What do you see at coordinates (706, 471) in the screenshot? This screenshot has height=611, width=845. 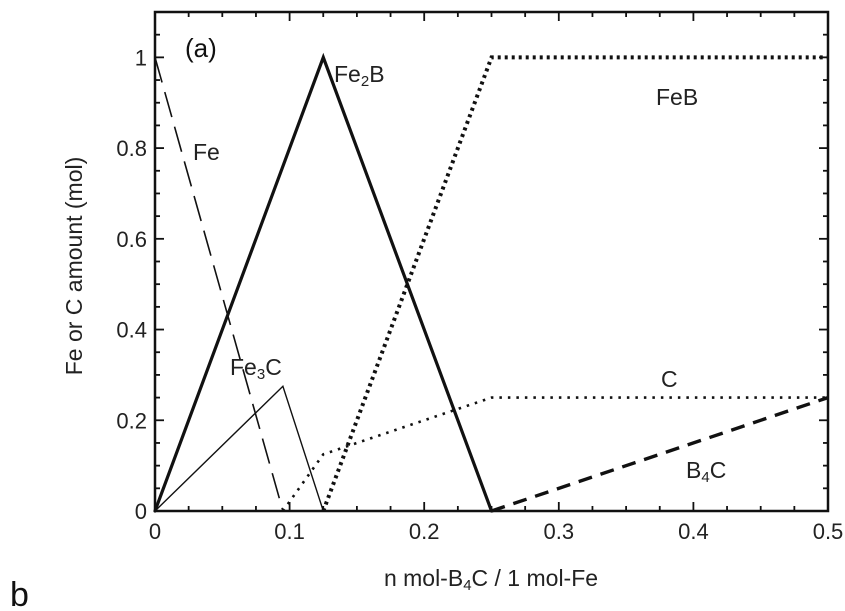 I see `series-label-b4c: B4C` at bounding box center [706, 471].